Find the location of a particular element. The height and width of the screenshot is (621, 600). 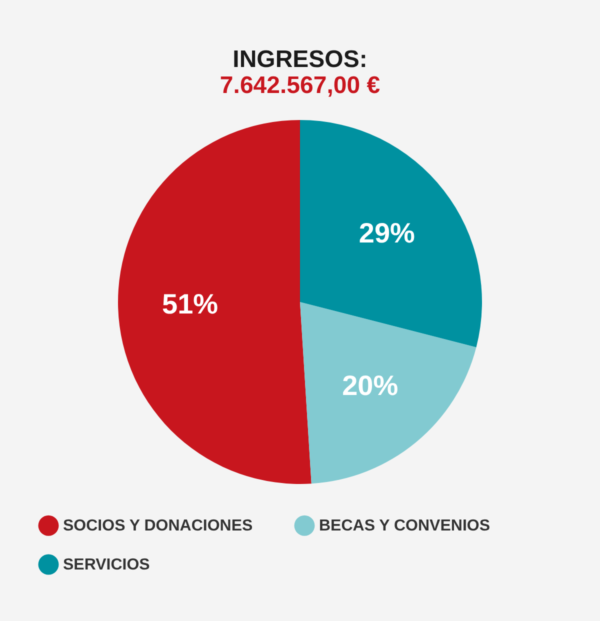

chart-subtitle: 7.642.567,00 € is located at coordinates (300, 85).